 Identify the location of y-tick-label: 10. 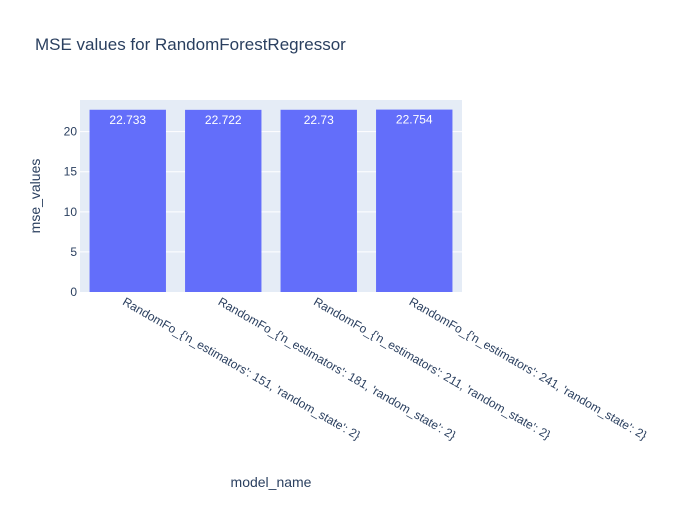
(71, 212).